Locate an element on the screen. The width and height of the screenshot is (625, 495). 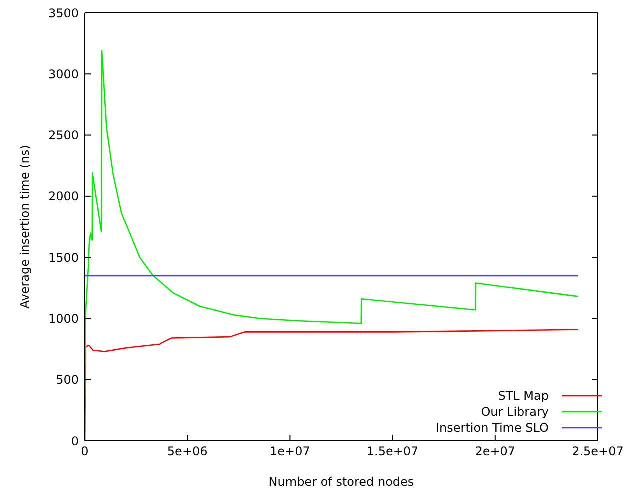
legend-label: Our Library is located at coordinates (515, 412).